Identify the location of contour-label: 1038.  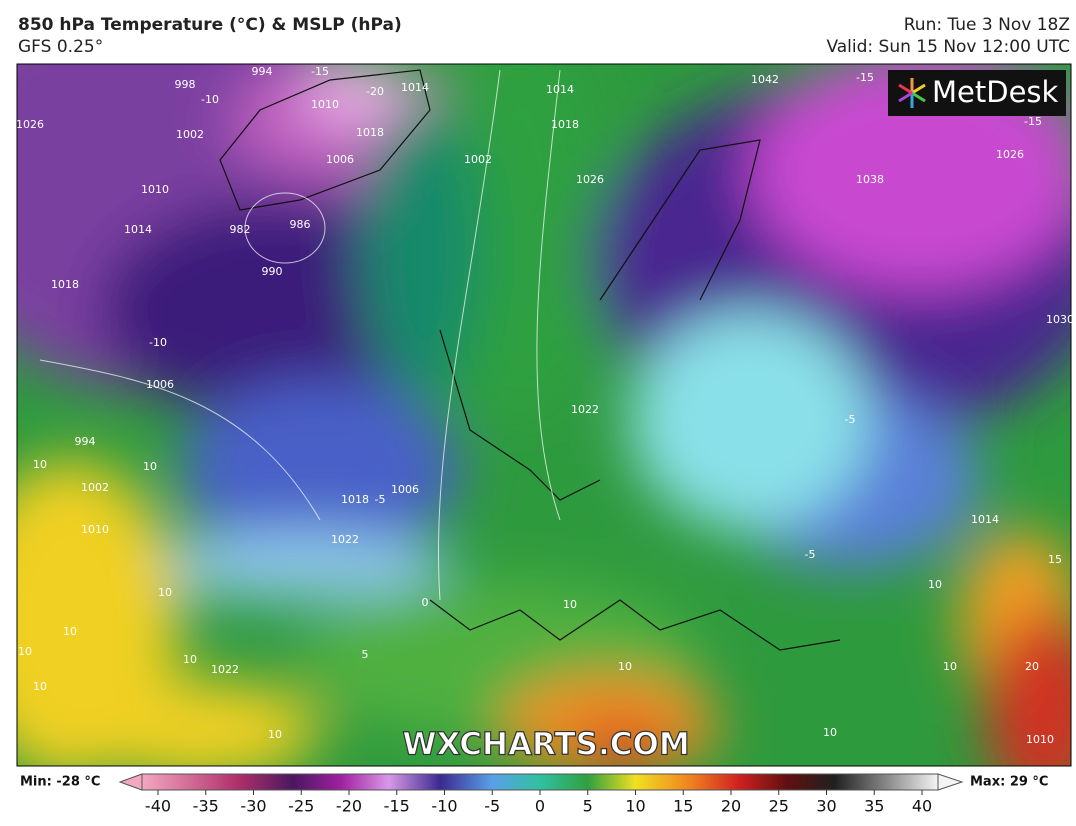
(870, 179).